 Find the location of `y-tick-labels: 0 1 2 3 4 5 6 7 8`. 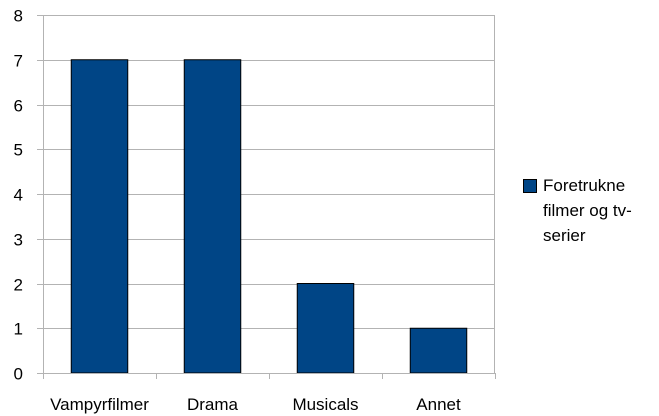

y-tick-labels: 0 1 2 3 4 5 6 7 8 is located at coordinates (18, 195).